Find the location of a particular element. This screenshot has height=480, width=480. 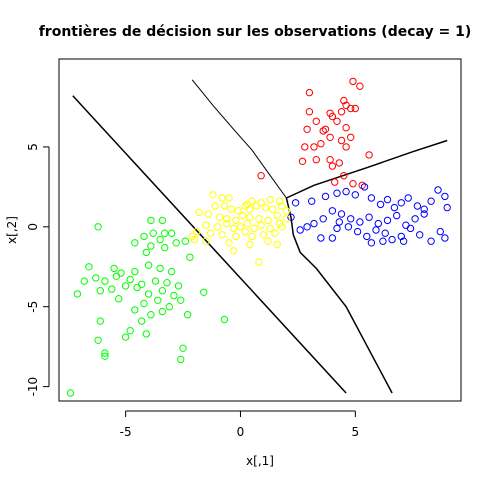

boundary-red-blue is located at coordinates (367, 169).